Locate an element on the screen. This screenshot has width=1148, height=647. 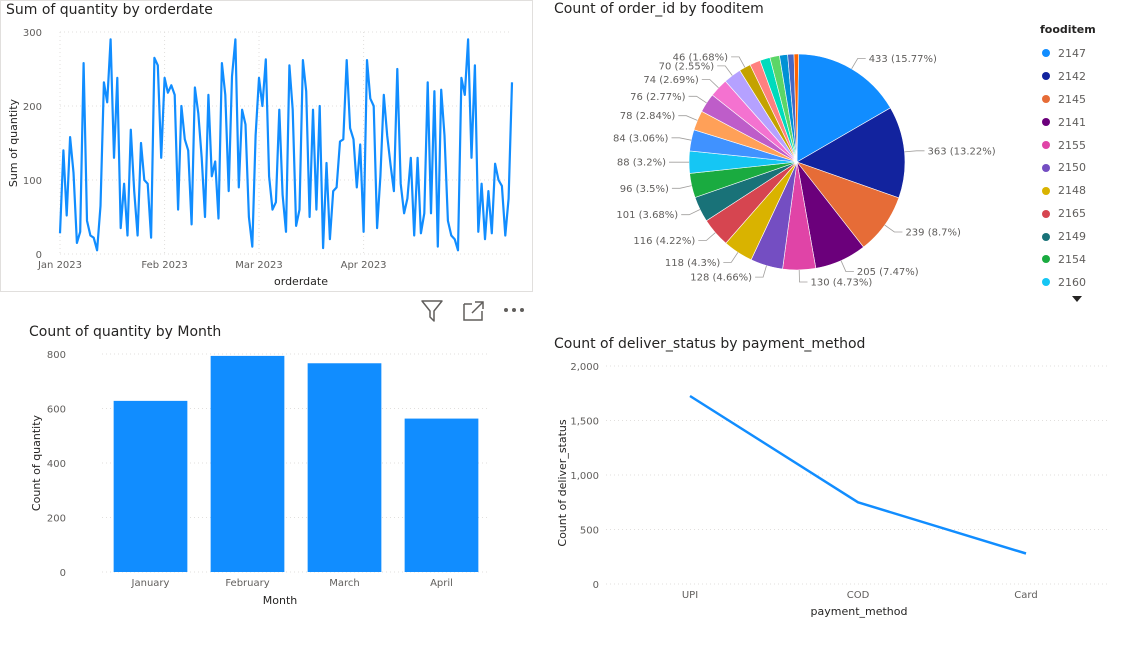
chevron-down-icon is located at coordinates (1077, 296).